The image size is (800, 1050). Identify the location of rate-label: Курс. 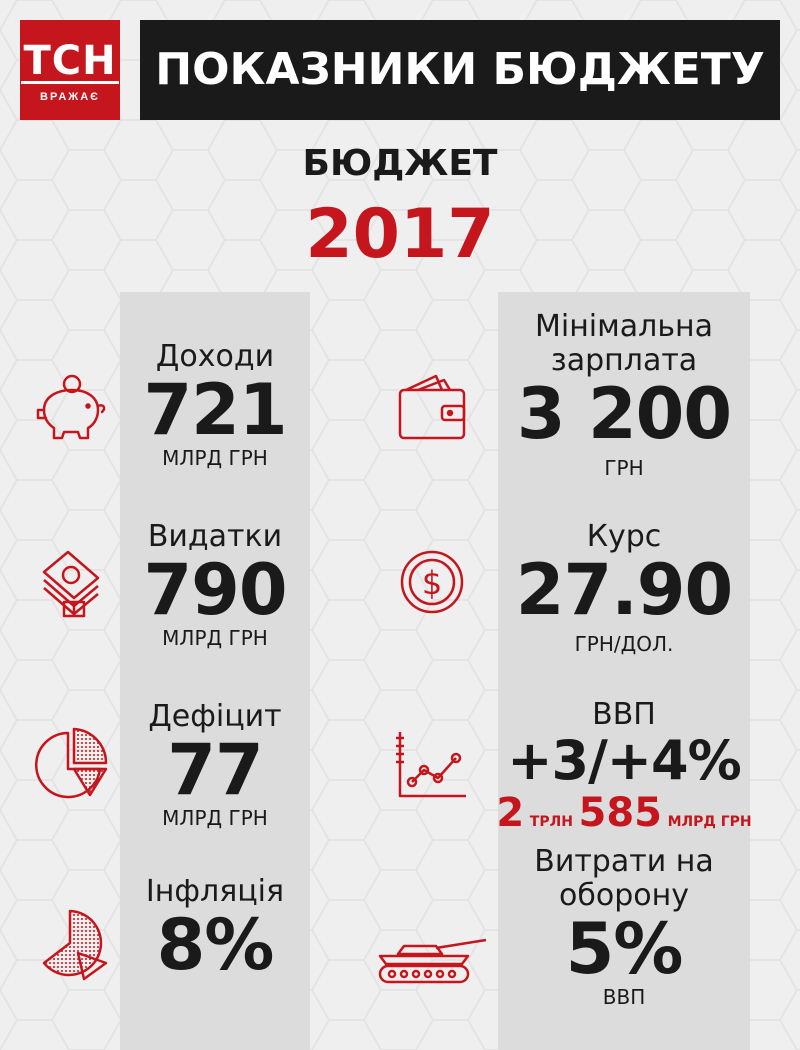
(624, 536).